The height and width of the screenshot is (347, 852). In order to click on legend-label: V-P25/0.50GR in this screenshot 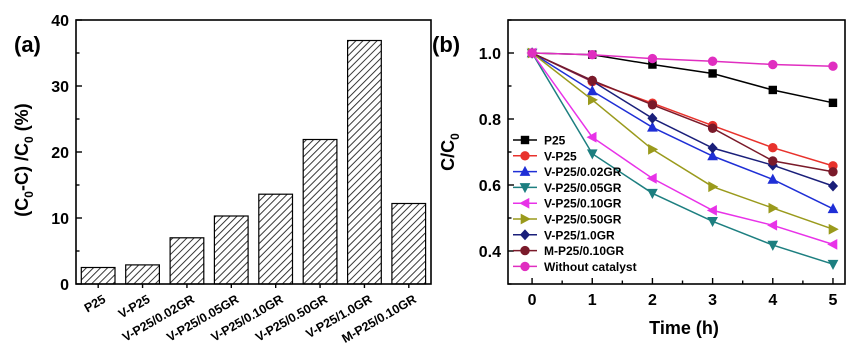, I will do `click(583, 220)`.